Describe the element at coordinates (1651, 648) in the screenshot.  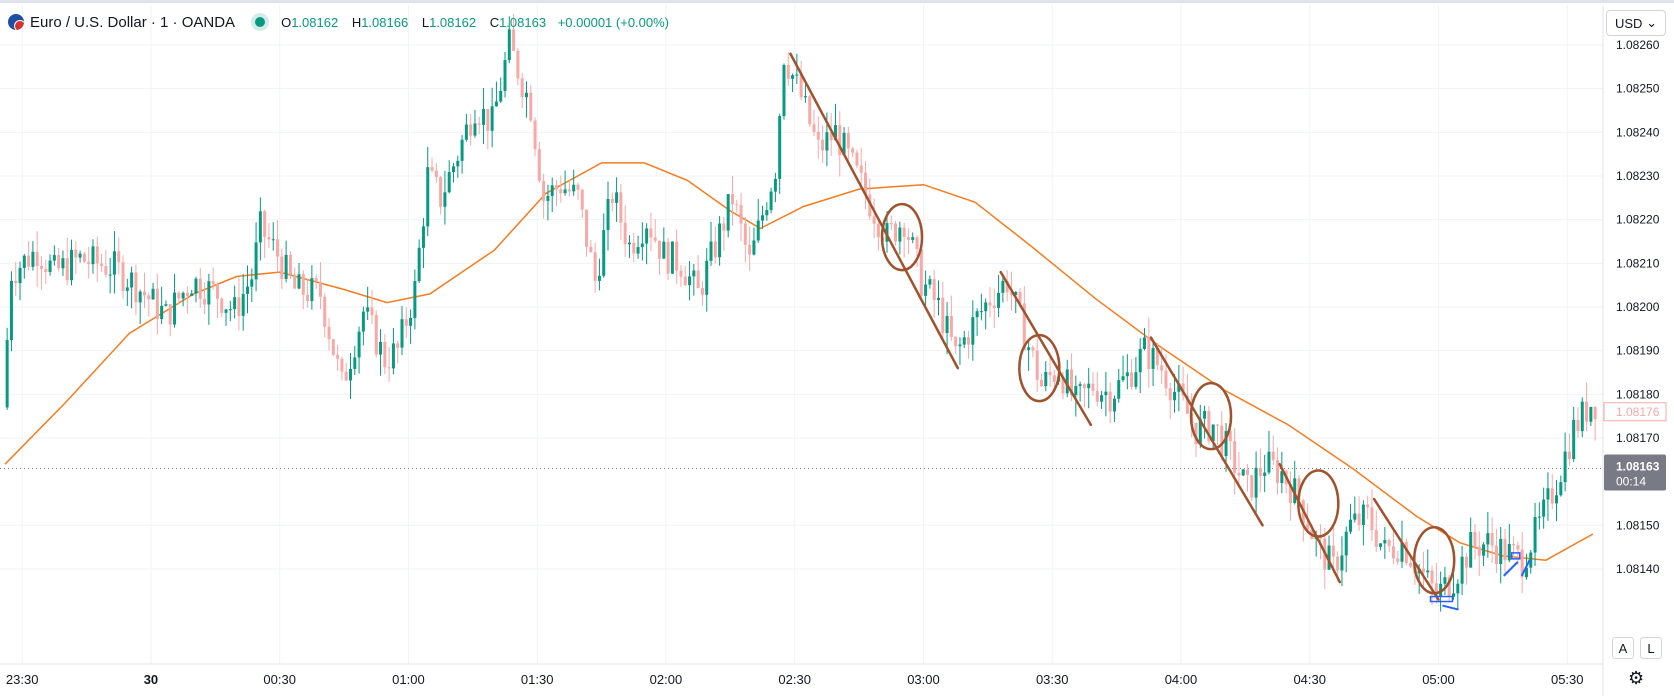
I see `log-scale-button: L` at that location.